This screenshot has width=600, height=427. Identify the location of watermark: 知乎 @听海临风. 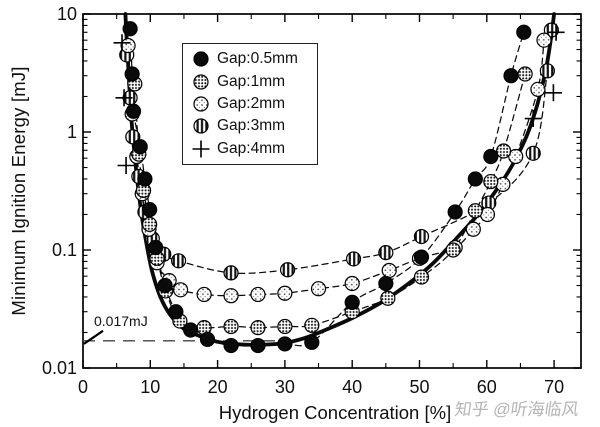
(517, 409).